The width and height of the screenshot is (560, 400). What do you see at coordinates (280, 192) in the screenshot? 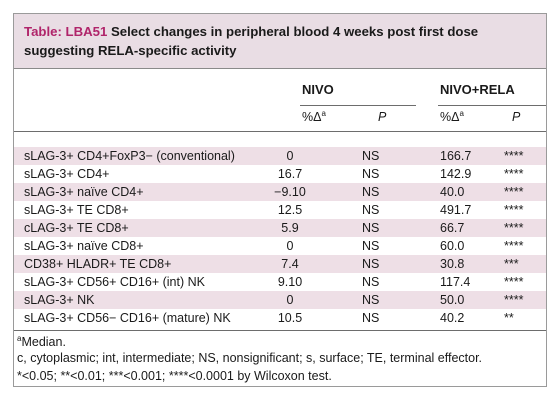
I see `table-row: sLAG-3+ naïve CD4+ −9.10 NS 40.0 ****` at bounding box center [280, 192].